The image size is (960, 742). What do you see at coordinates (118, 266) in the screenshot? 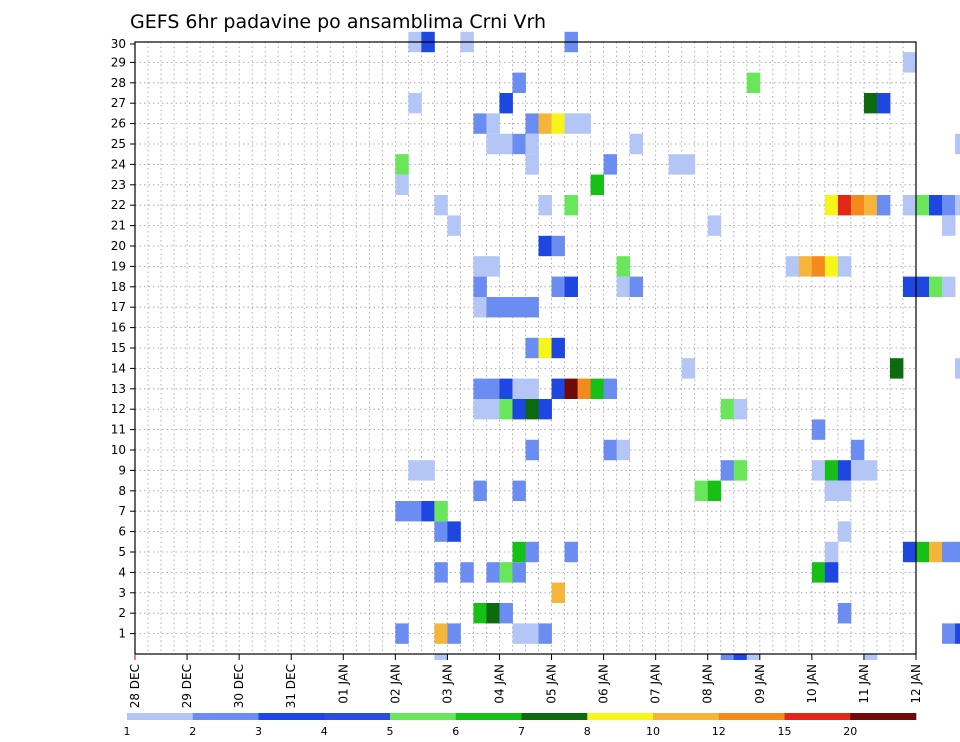
I see `y-tick-label: 19` at bounding box center [118, 266].